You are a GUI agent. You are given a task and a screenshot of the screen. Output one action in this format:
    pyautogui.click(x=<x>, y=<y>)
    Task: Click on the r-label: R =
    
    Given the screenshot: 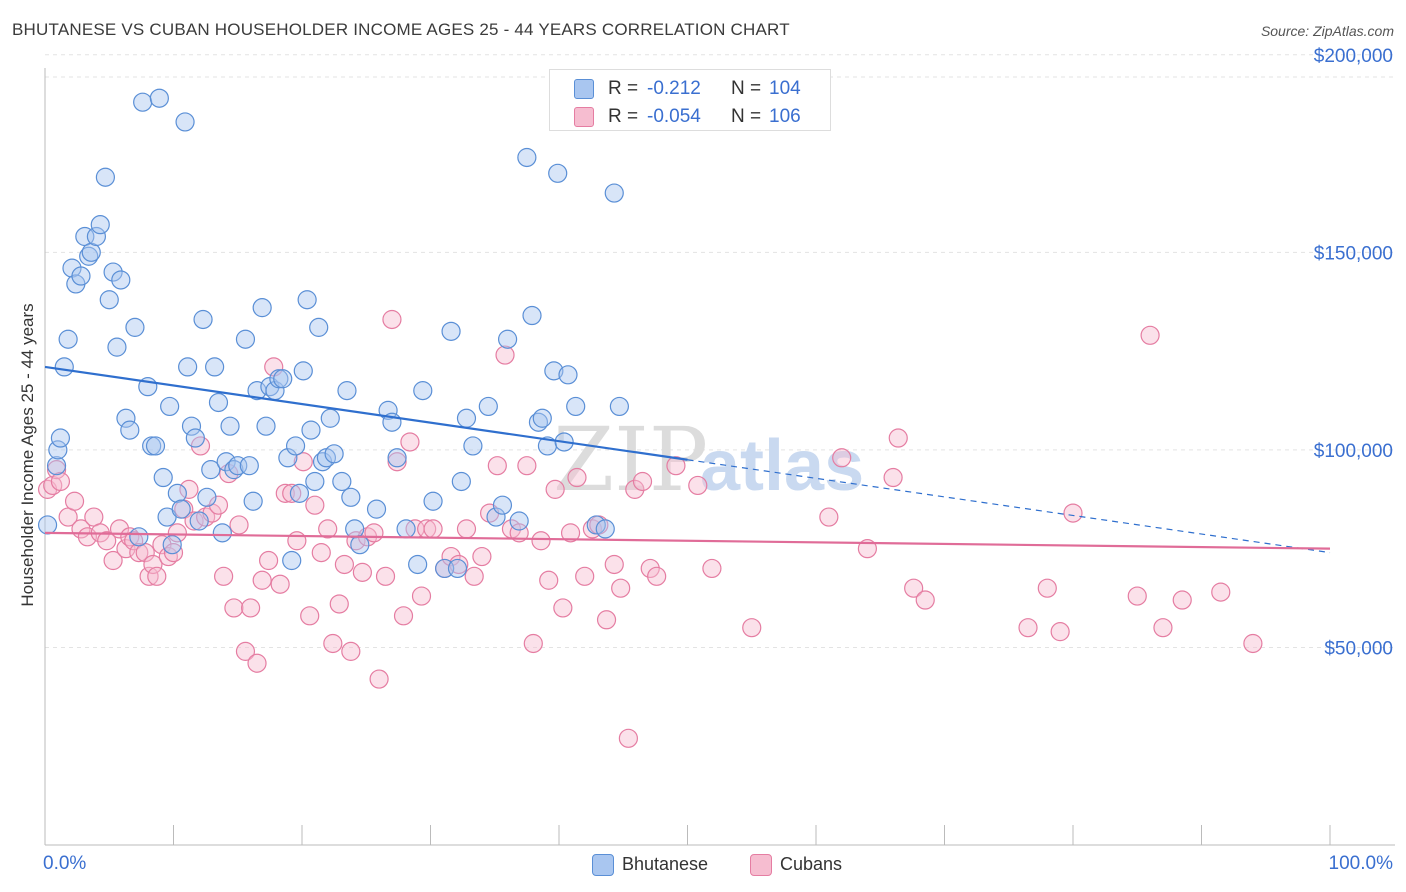 What is the action you would take?
    pyautogui.click(x=623, y=116)
    